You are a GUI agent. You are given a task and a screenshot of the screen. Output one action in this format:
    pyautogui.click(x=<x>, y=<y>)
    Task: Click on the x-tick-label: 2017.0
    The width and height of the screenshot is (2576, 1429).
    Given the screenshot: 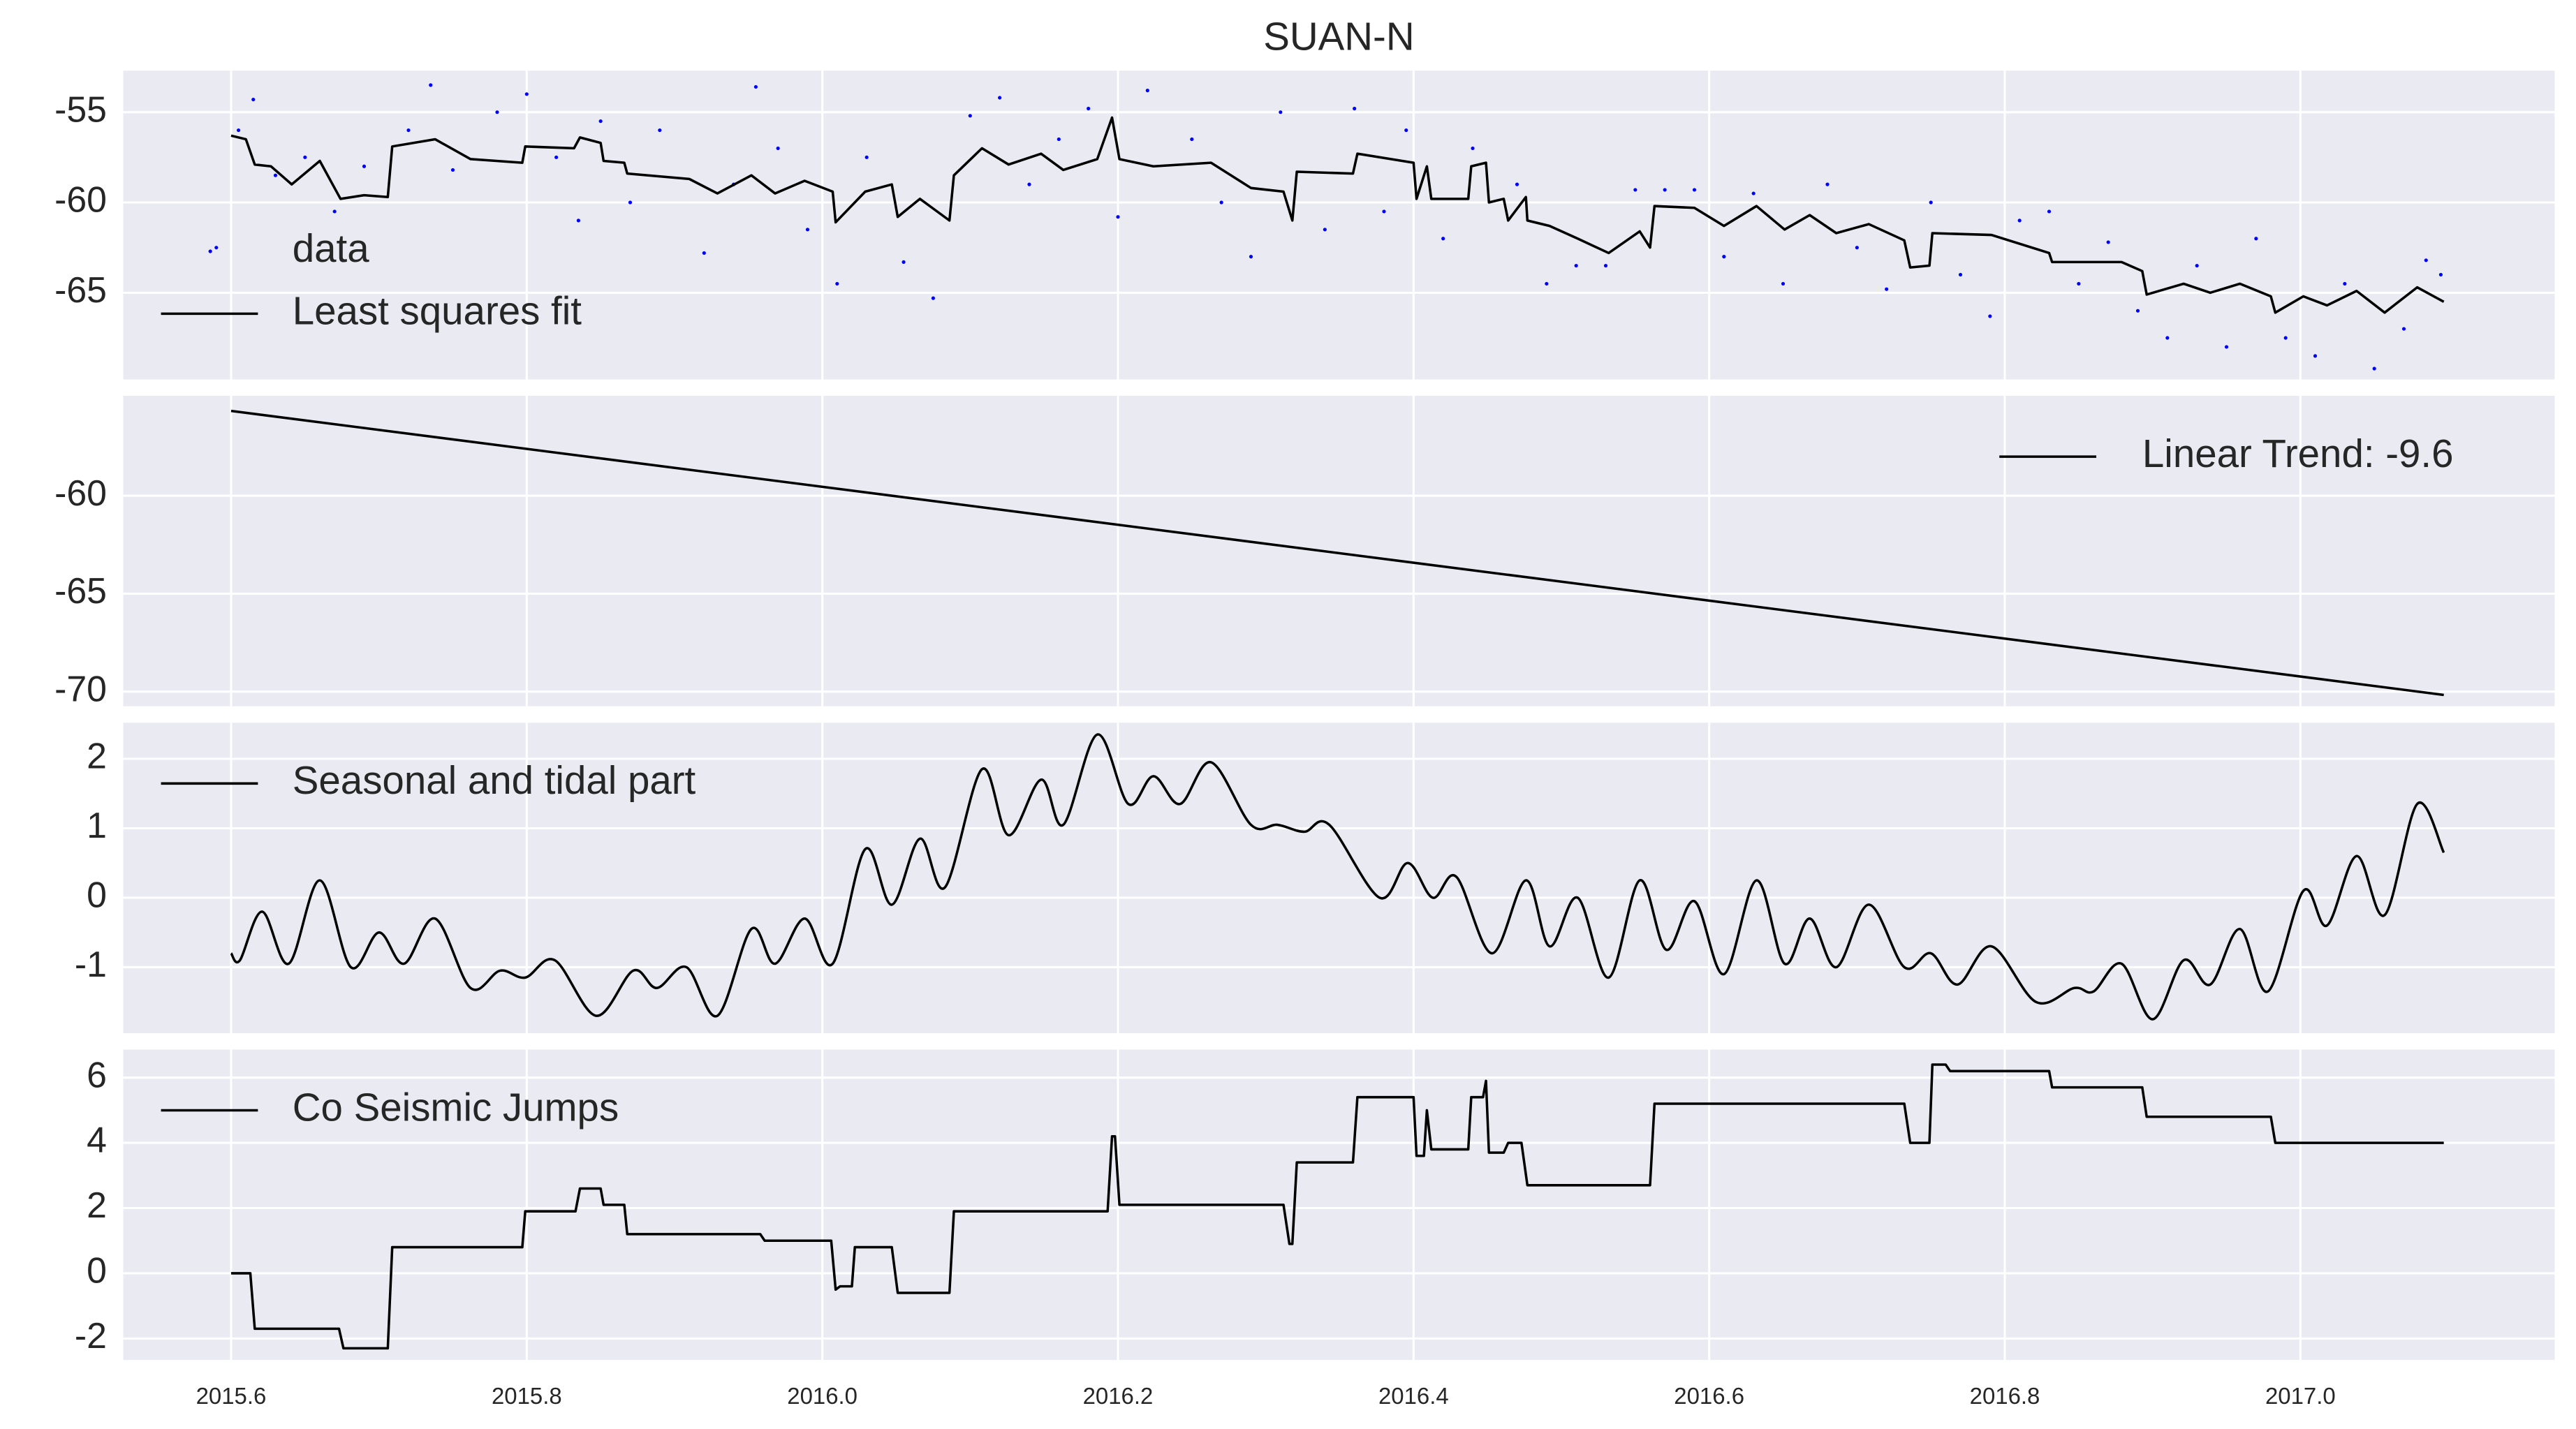 What is the action you would take?
    pyautogui.click(x=2300, y=1396)
    